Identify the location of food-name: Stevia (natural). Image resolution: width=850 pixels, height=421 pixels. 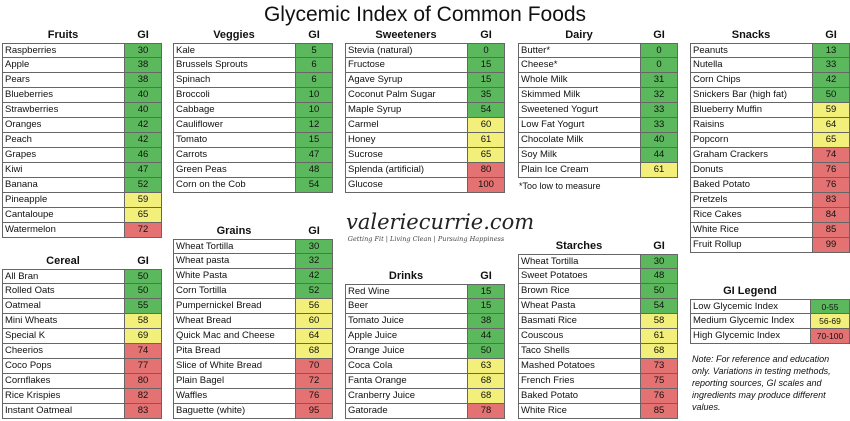
(406, 50).